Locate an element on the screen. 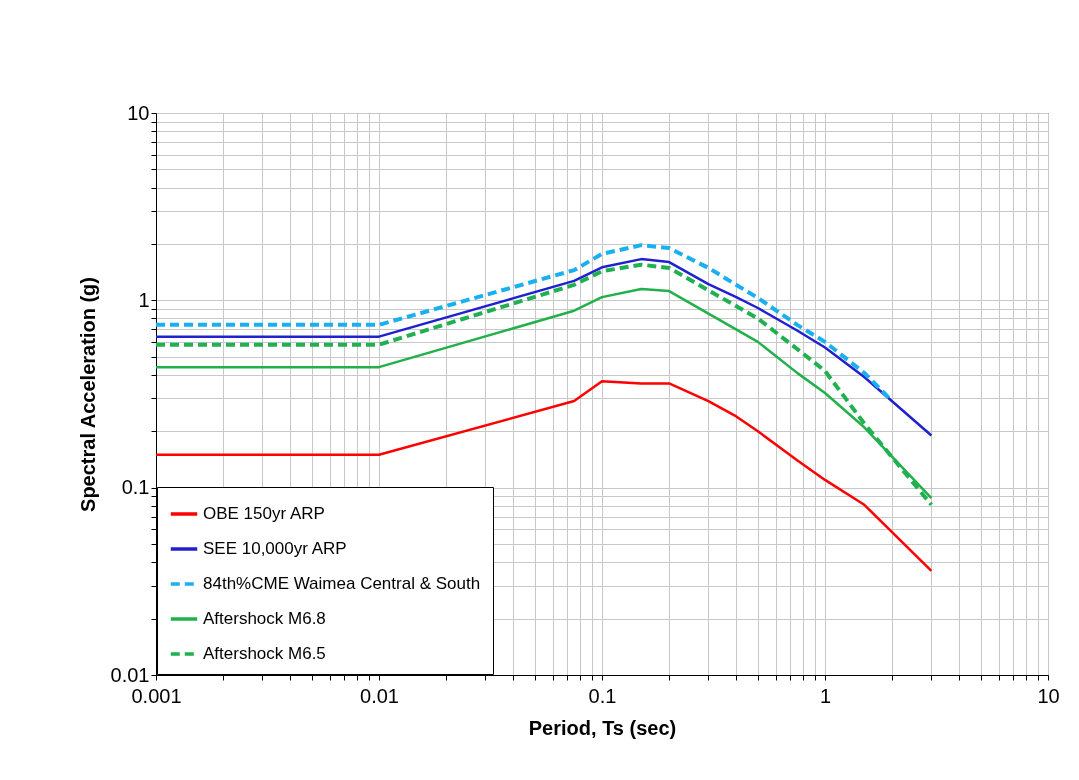  x-tick-label: 0.001 is located at coordinates (156, 695).